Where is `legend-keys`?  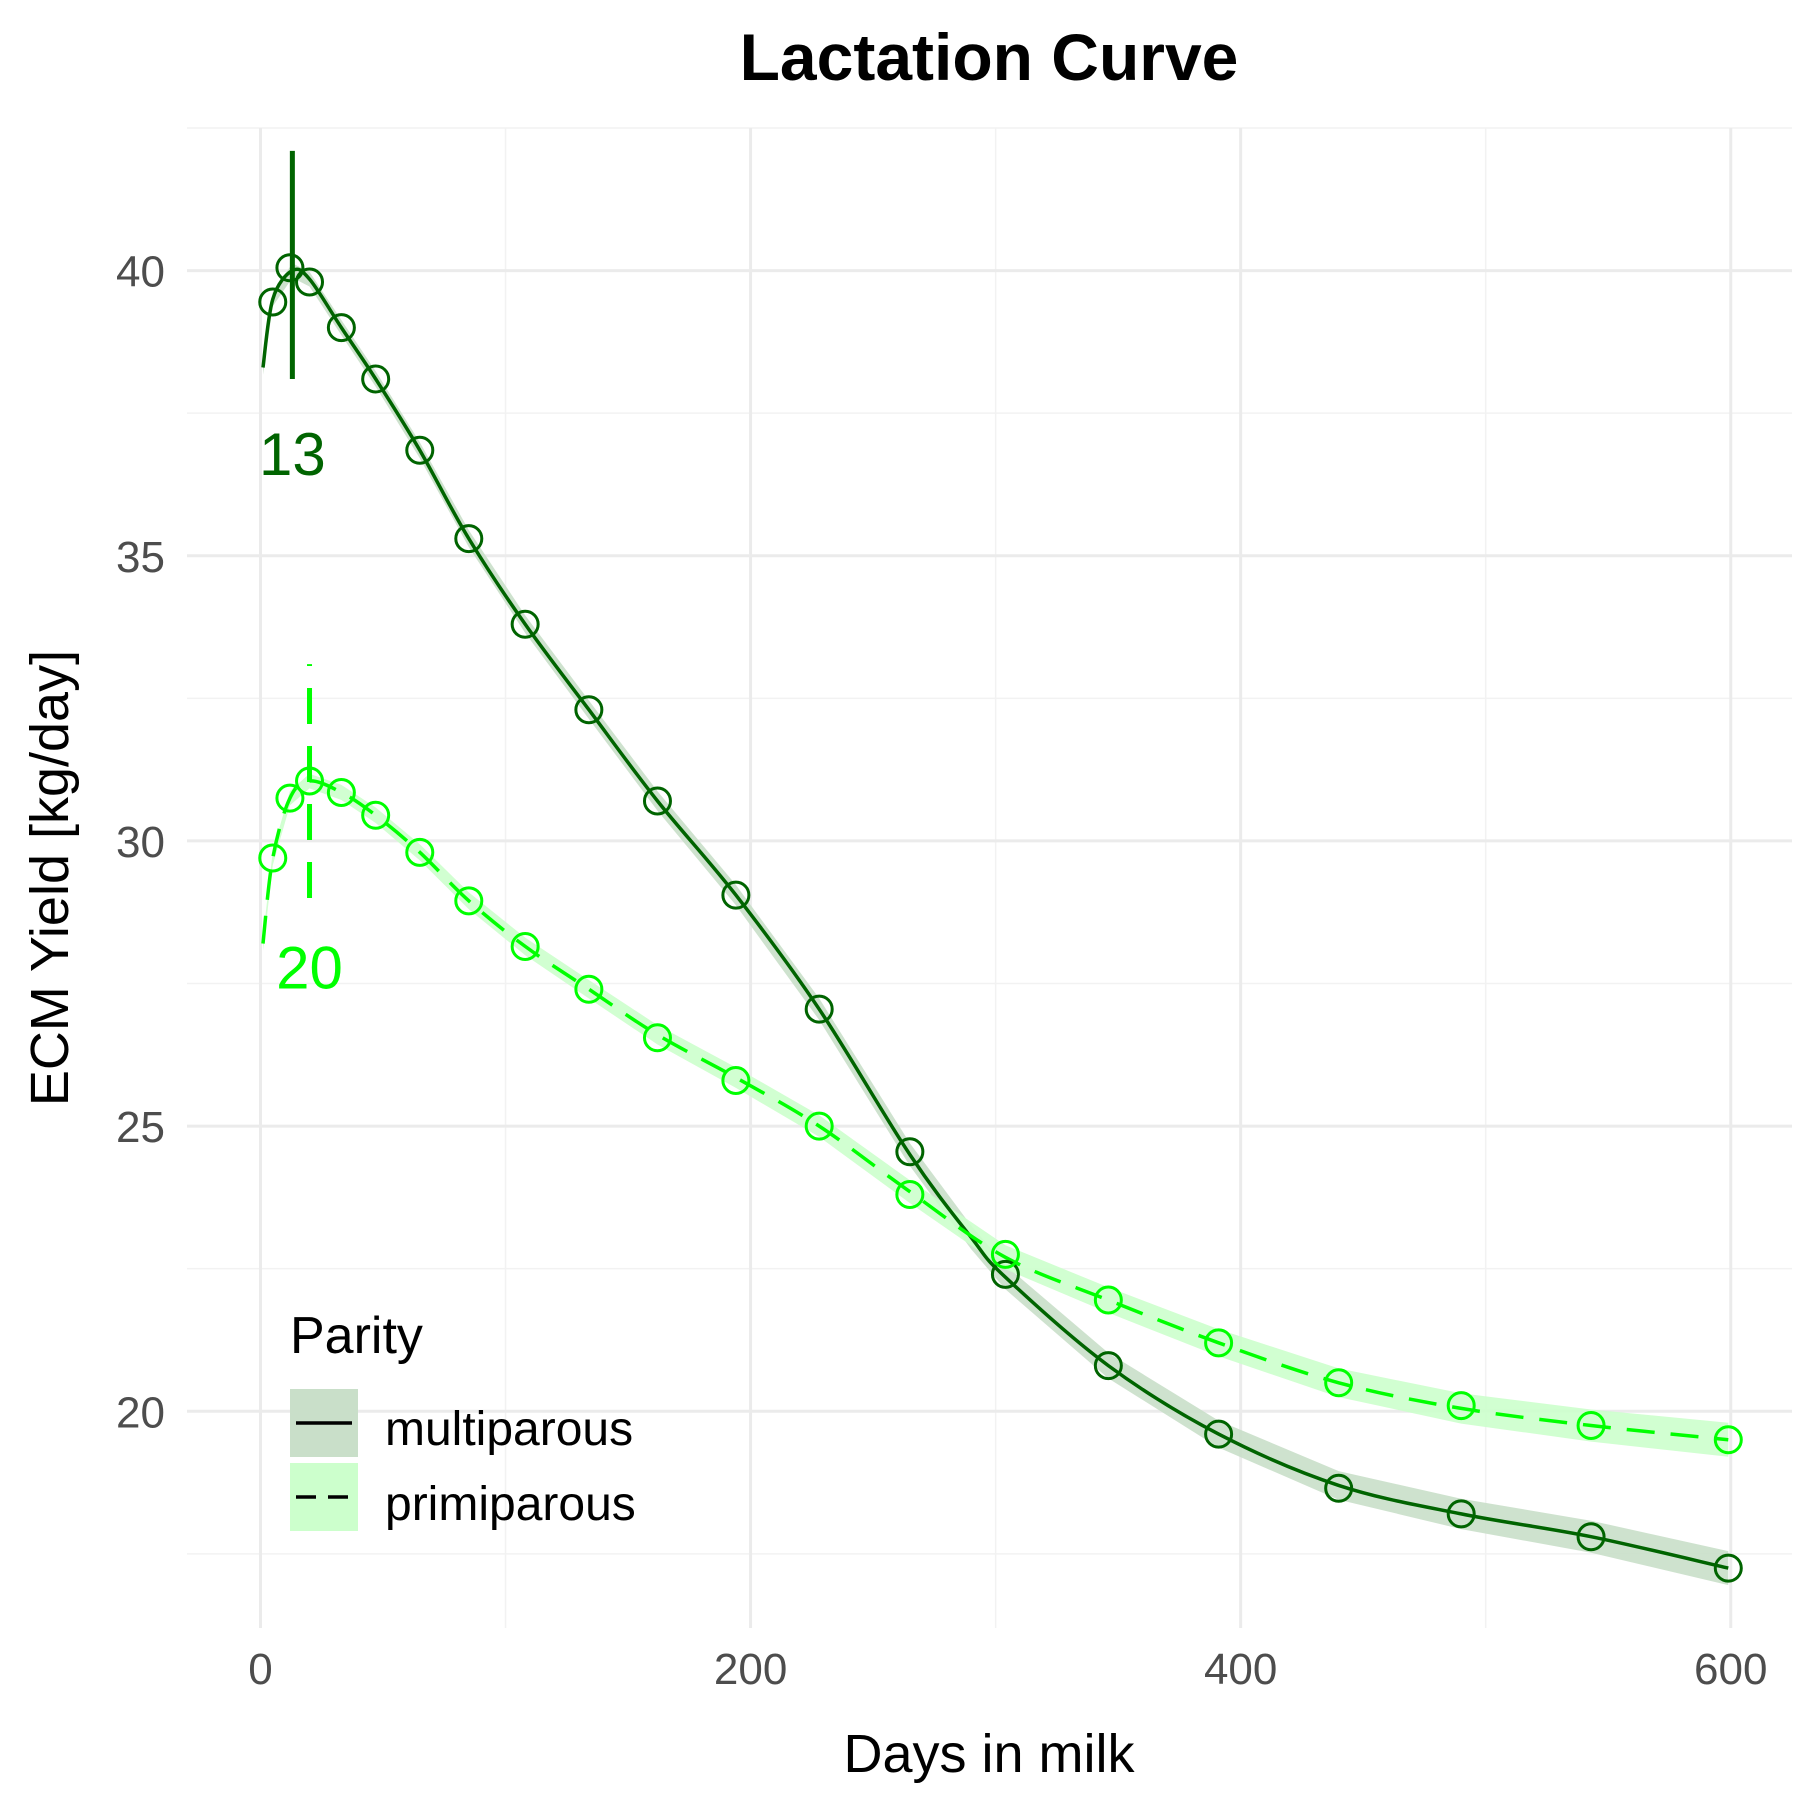
legend-keys is located at coordinates (324, 1460).